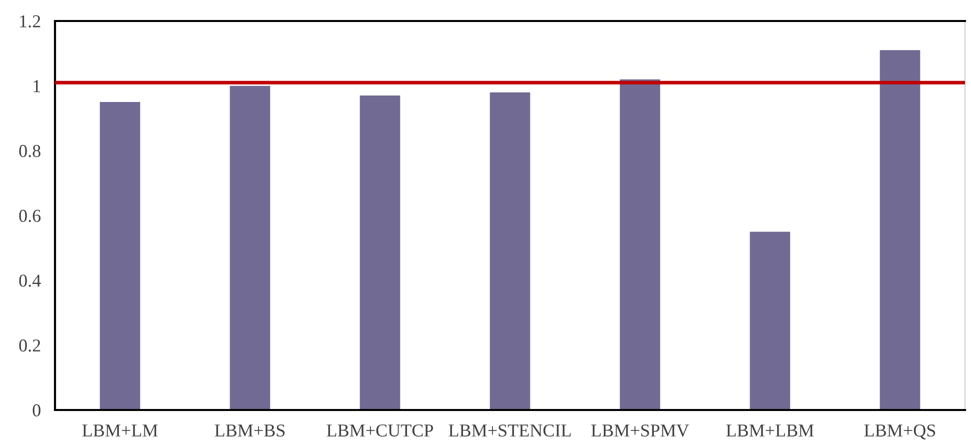 The image size is (971, 440). What do you see at coordinates (770, 430) in the screenshot?
I see `x-tick-label: LBM+LBM` at bounding box center [770, 430].